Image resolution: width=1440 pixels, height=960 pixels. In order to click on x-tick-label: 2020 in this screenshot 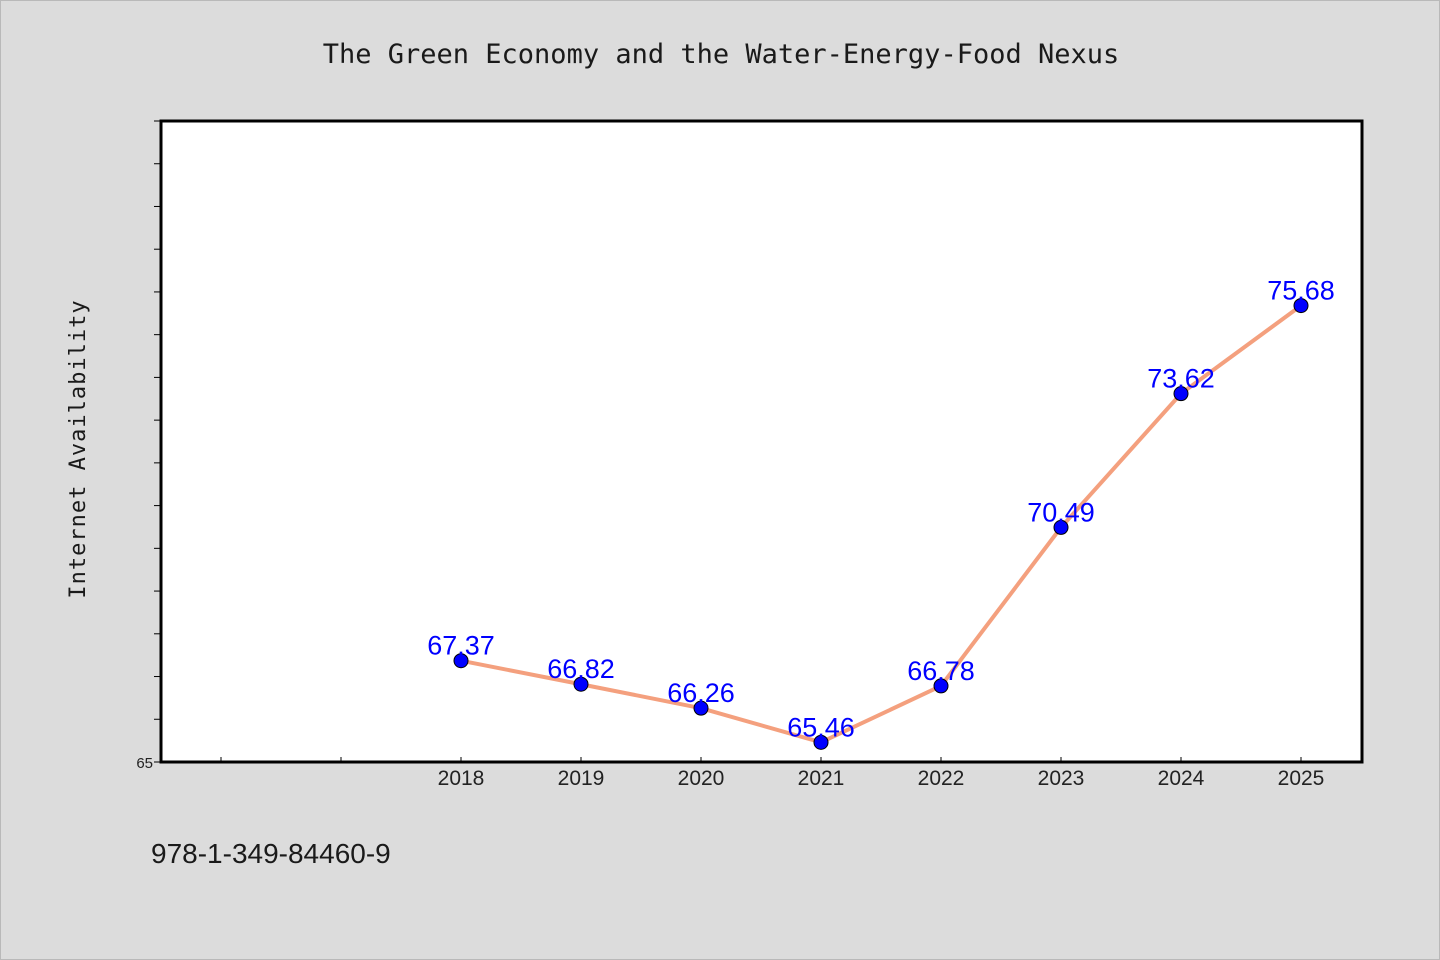, I will do `click(701, 778)`.